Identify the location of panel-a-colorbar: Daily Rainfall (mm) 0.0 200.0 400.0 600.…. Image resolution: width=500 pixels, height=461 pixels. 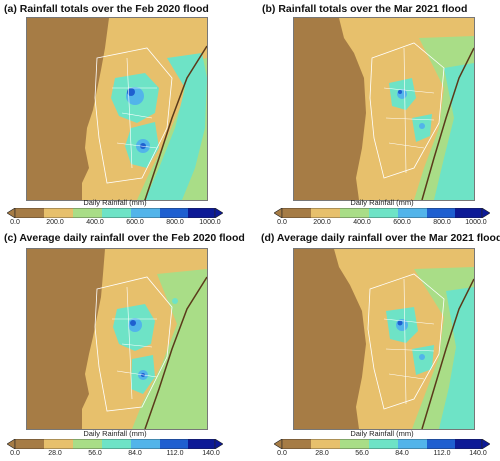
(115, 213).